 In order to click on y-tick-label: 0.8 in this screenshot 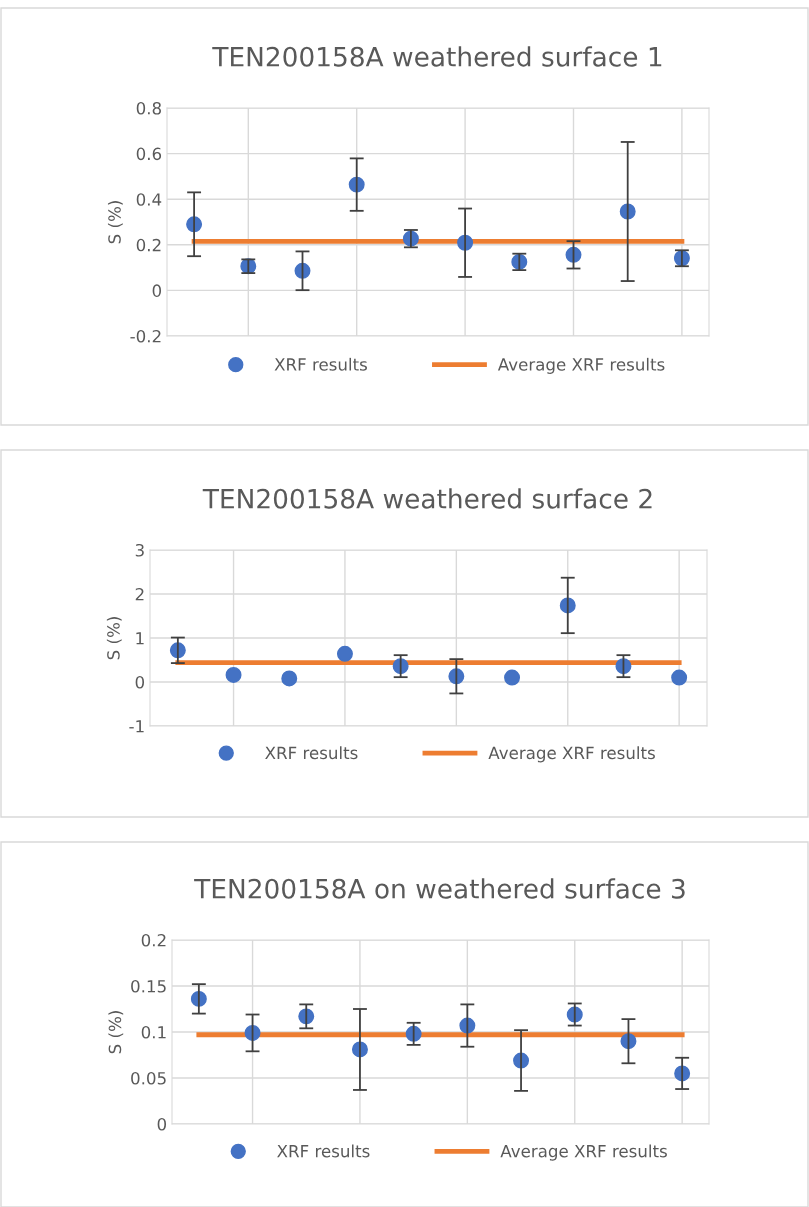, I will do `click(148, 108)`.